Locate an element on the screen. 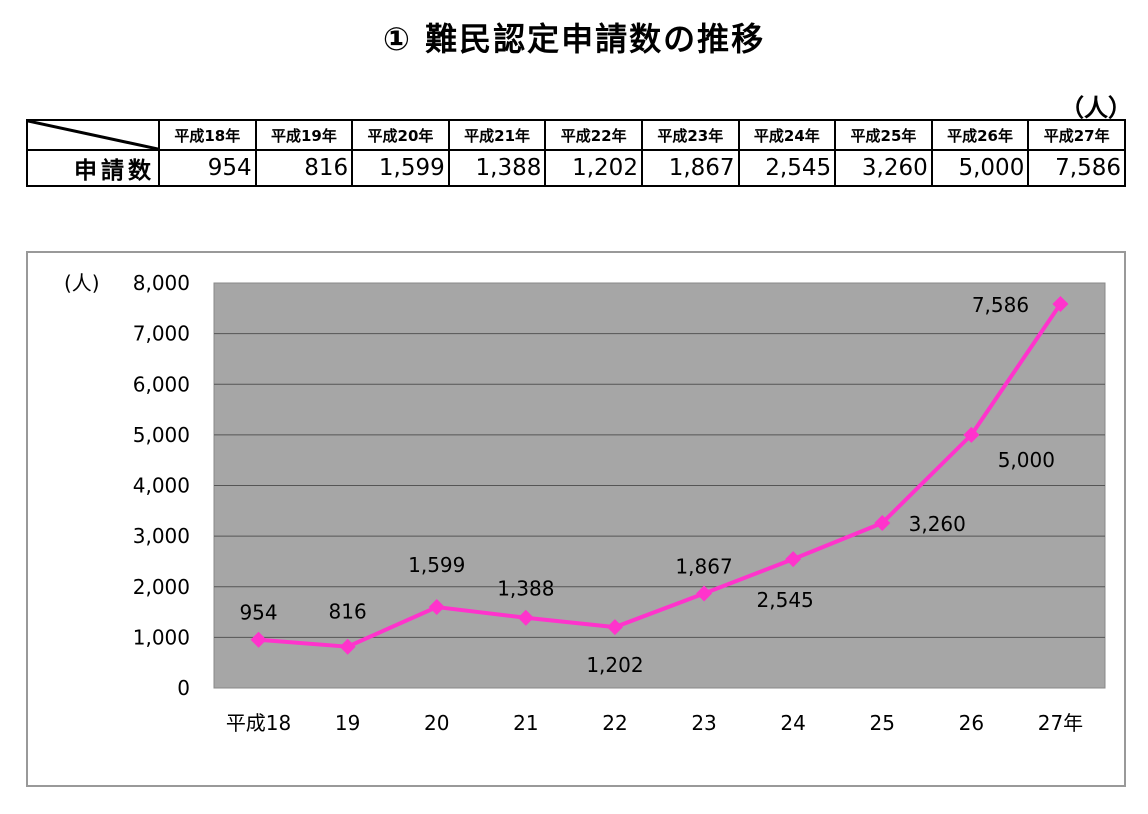  data-label: 3,260 is located at coordinates (937, 524).